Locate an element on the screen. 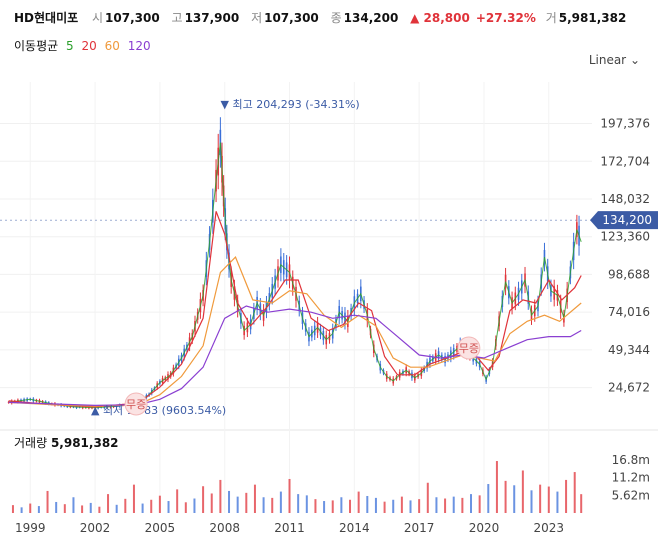 Image resolution: width=658 pixels, height=544 pixels. ma-120-label: 120 is located at coordinates (139, 46).